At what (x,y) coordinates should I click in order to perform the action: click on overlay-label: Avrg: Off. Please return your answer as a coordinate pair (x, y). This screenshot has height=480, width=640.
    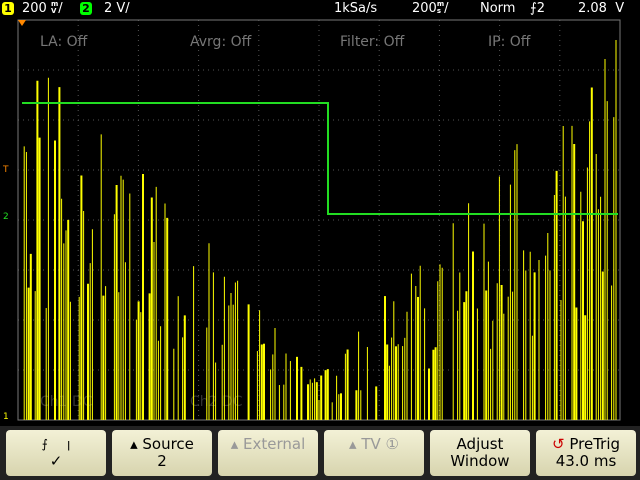
    Looking at the image, I should click on (221, 42).